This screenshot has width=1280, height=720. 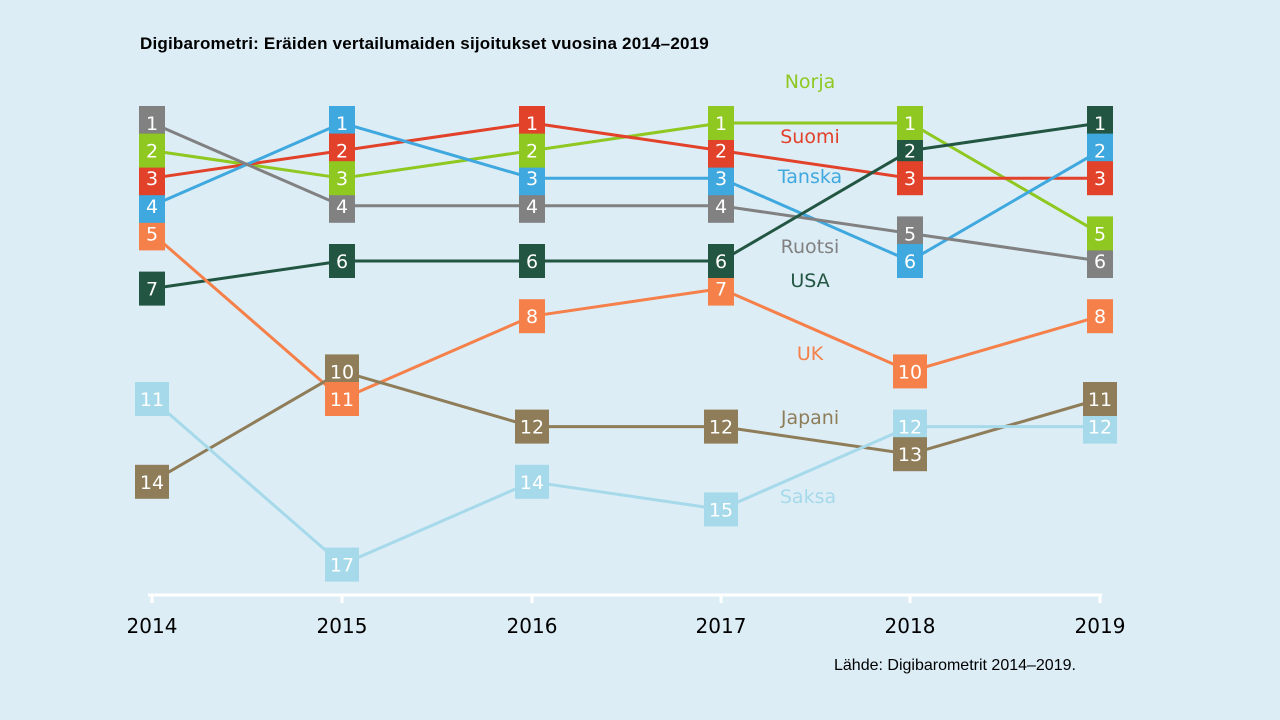 I want to click on series-name-ruotsi: Ruotsi, so click(x=810, y=247).